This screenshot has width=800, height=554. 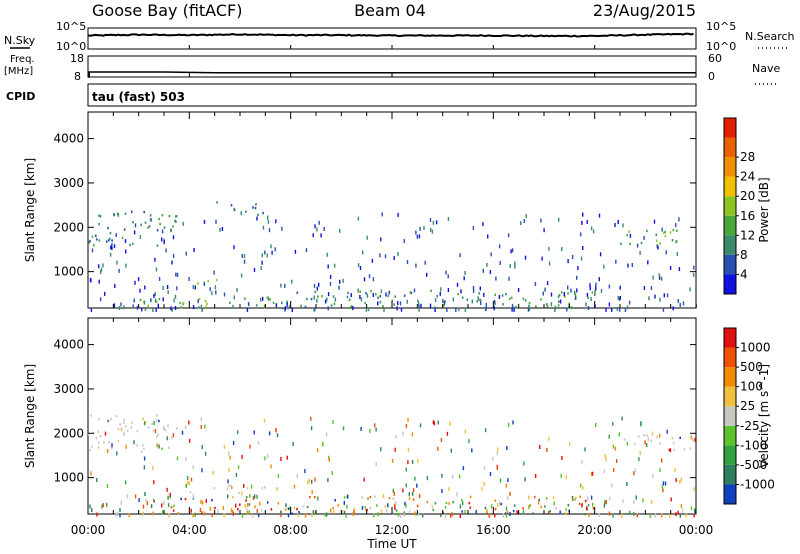 I want to click on power-ytick-label: 3000, so click(x=68, y=183).